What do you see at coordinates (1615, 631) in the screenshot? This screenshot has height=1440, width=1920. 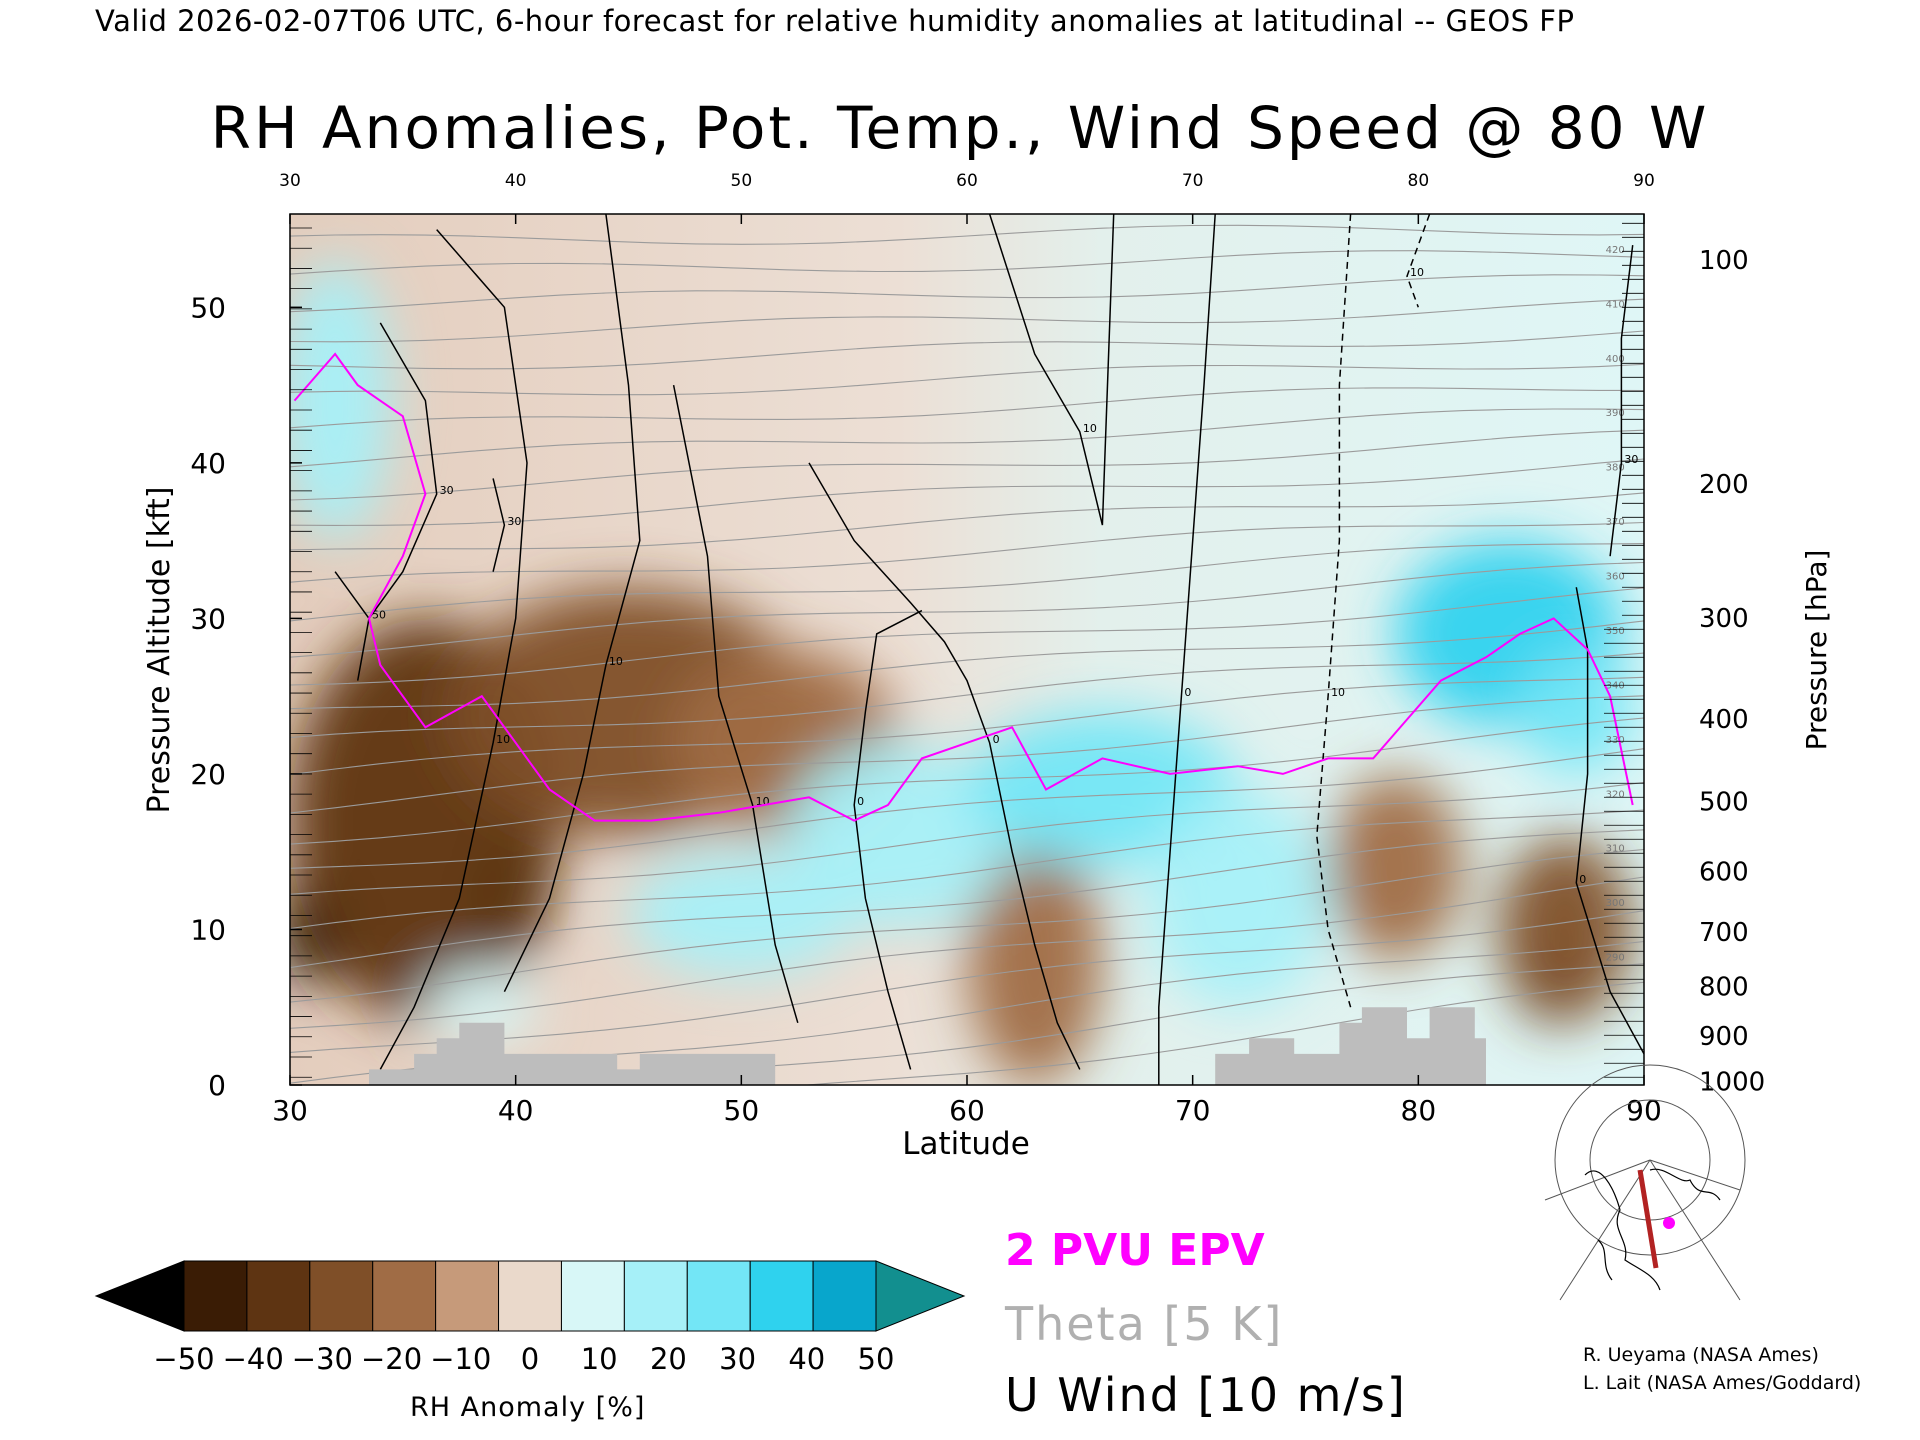 I see `theta-contour-label: 350` at bounding box center [1615, 631].